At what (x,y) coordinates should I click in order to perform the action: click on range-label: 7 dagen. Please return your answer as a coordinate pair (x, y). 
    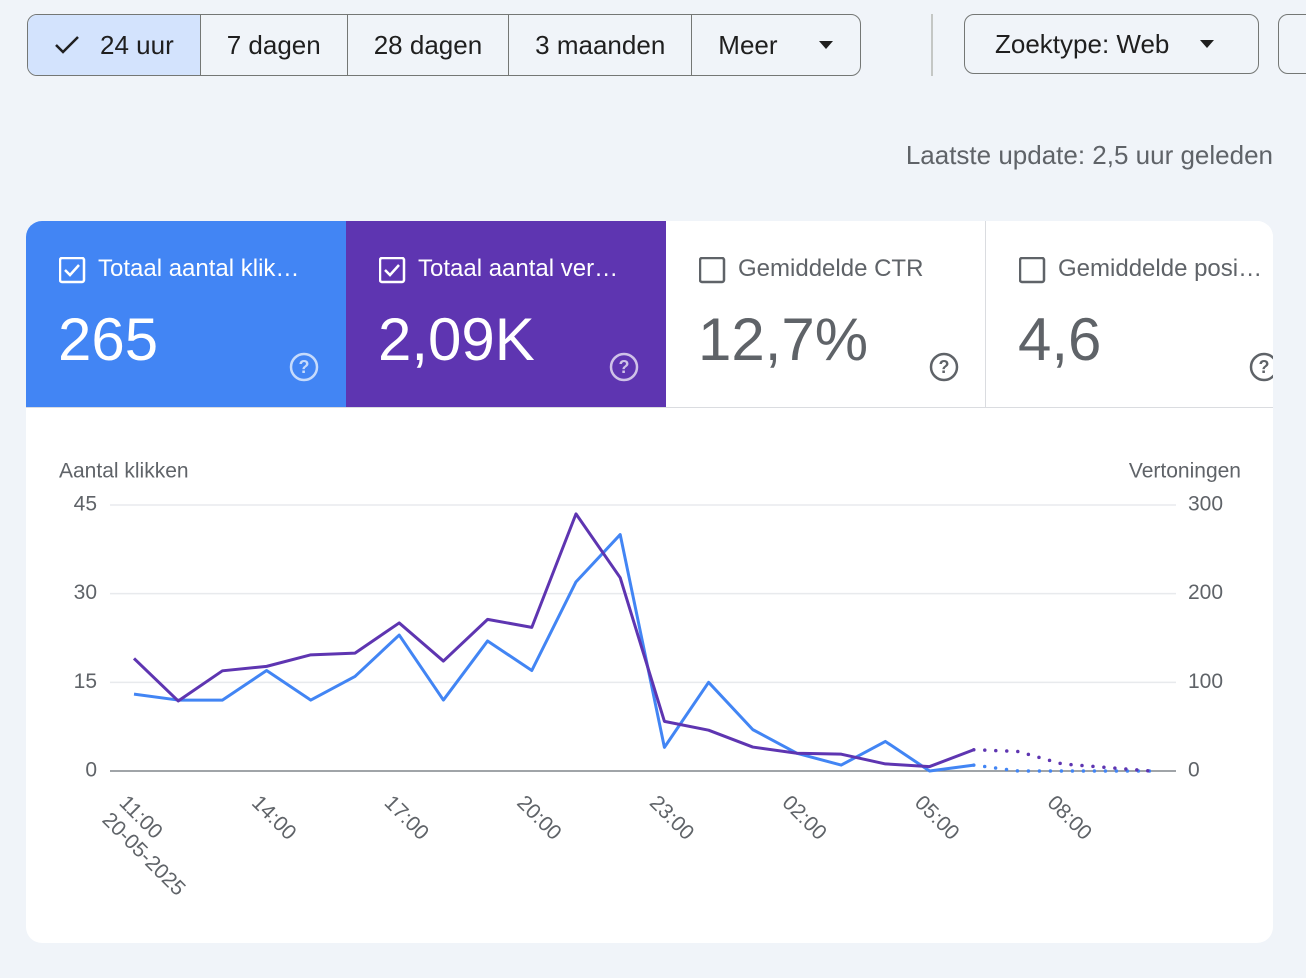
    Looking at the image, I should click on (273, 44).